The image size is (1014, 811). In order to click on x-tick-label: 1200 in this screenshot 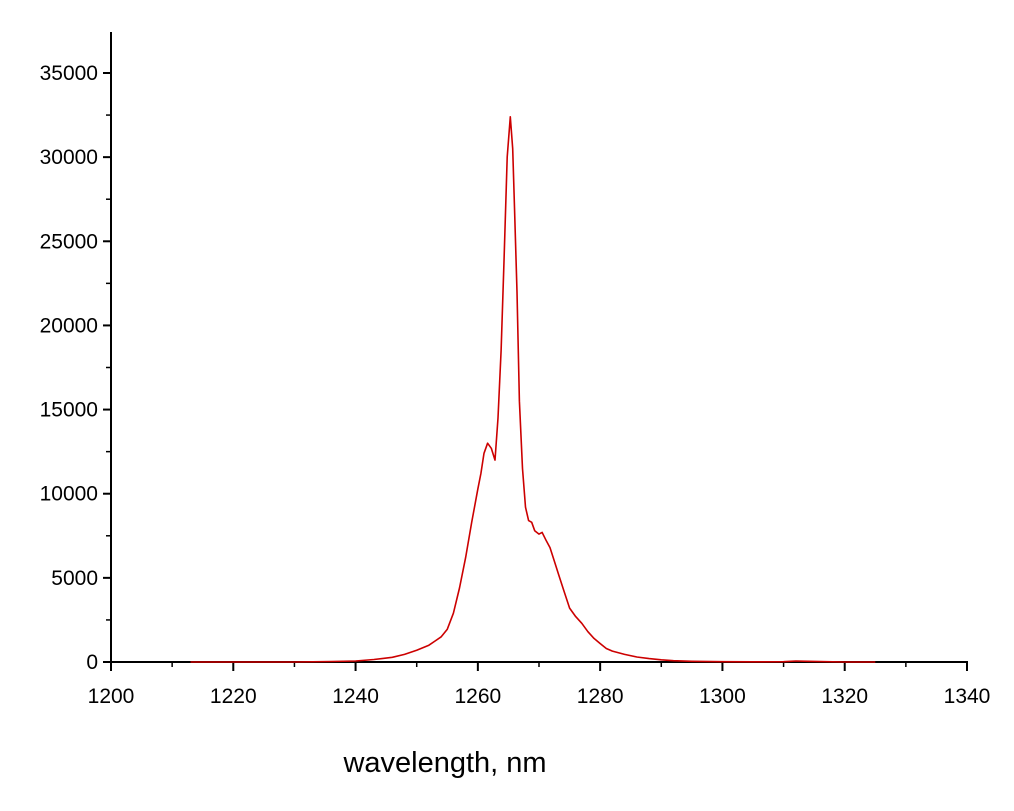, I will do `click(111, 696)`.